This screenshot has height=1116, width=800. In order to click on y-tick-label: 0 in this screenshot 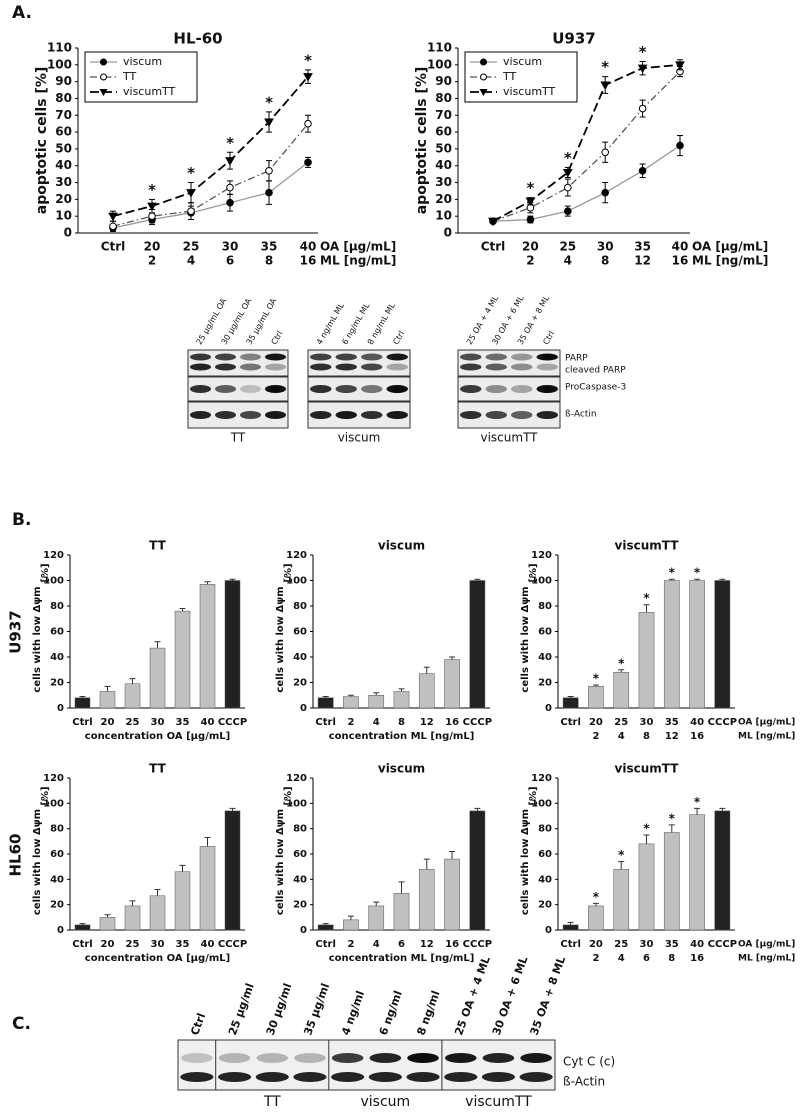, I will do `click(303, 708)`.